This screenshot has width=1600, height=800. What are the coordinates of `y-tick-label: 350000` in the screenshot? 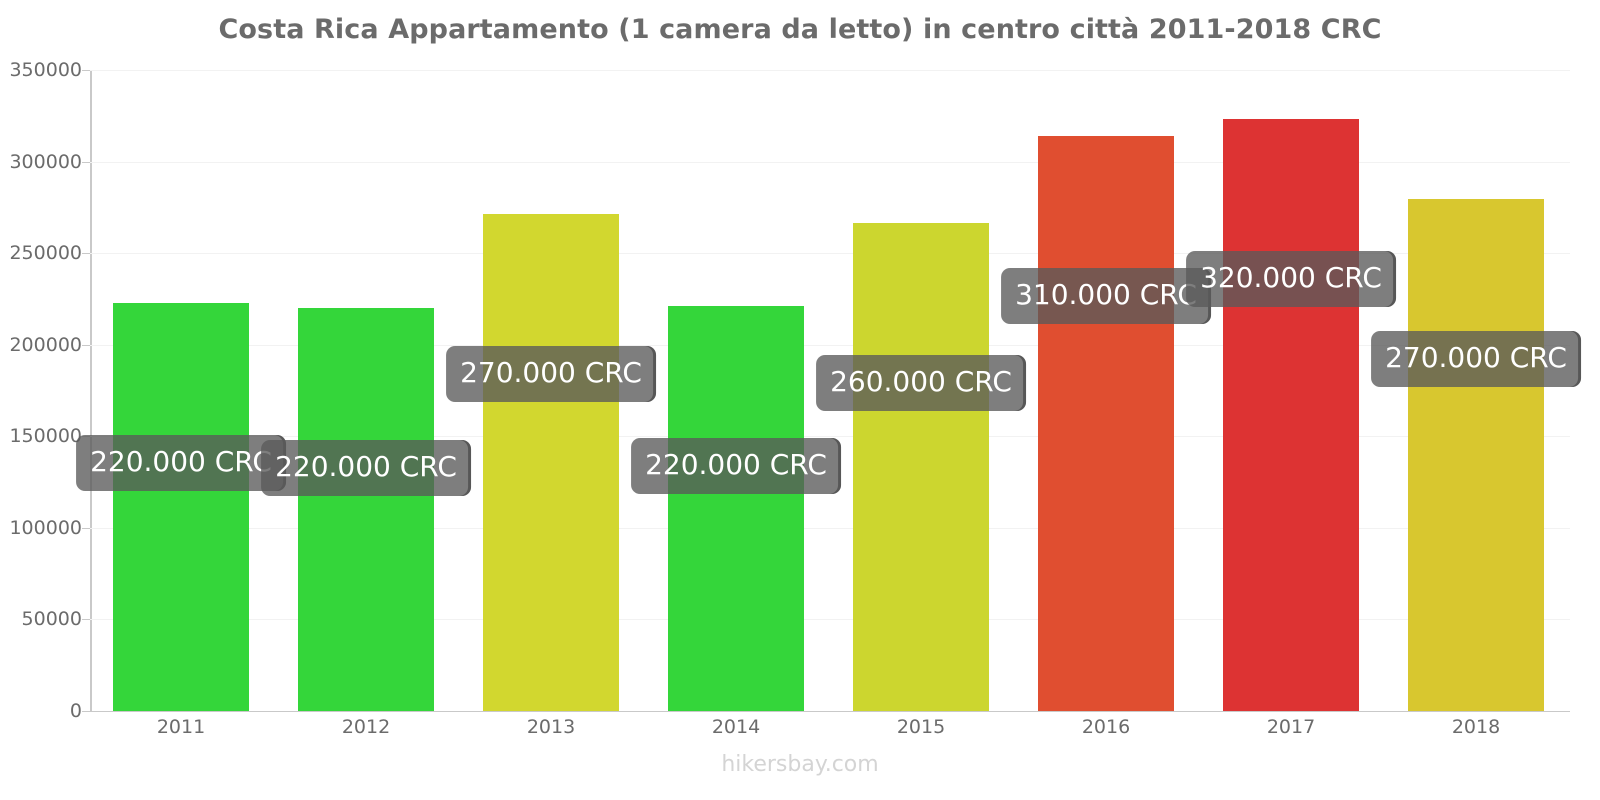 It's located at (45, 70).